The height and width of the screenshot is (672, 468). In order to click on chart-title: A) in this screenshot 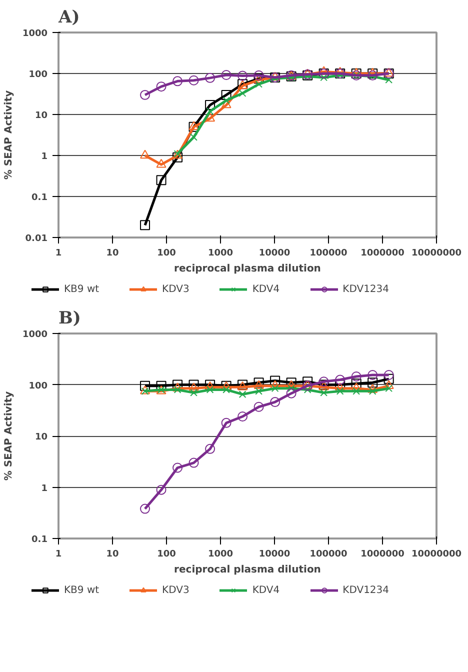, I will do `click(69, 18)`.